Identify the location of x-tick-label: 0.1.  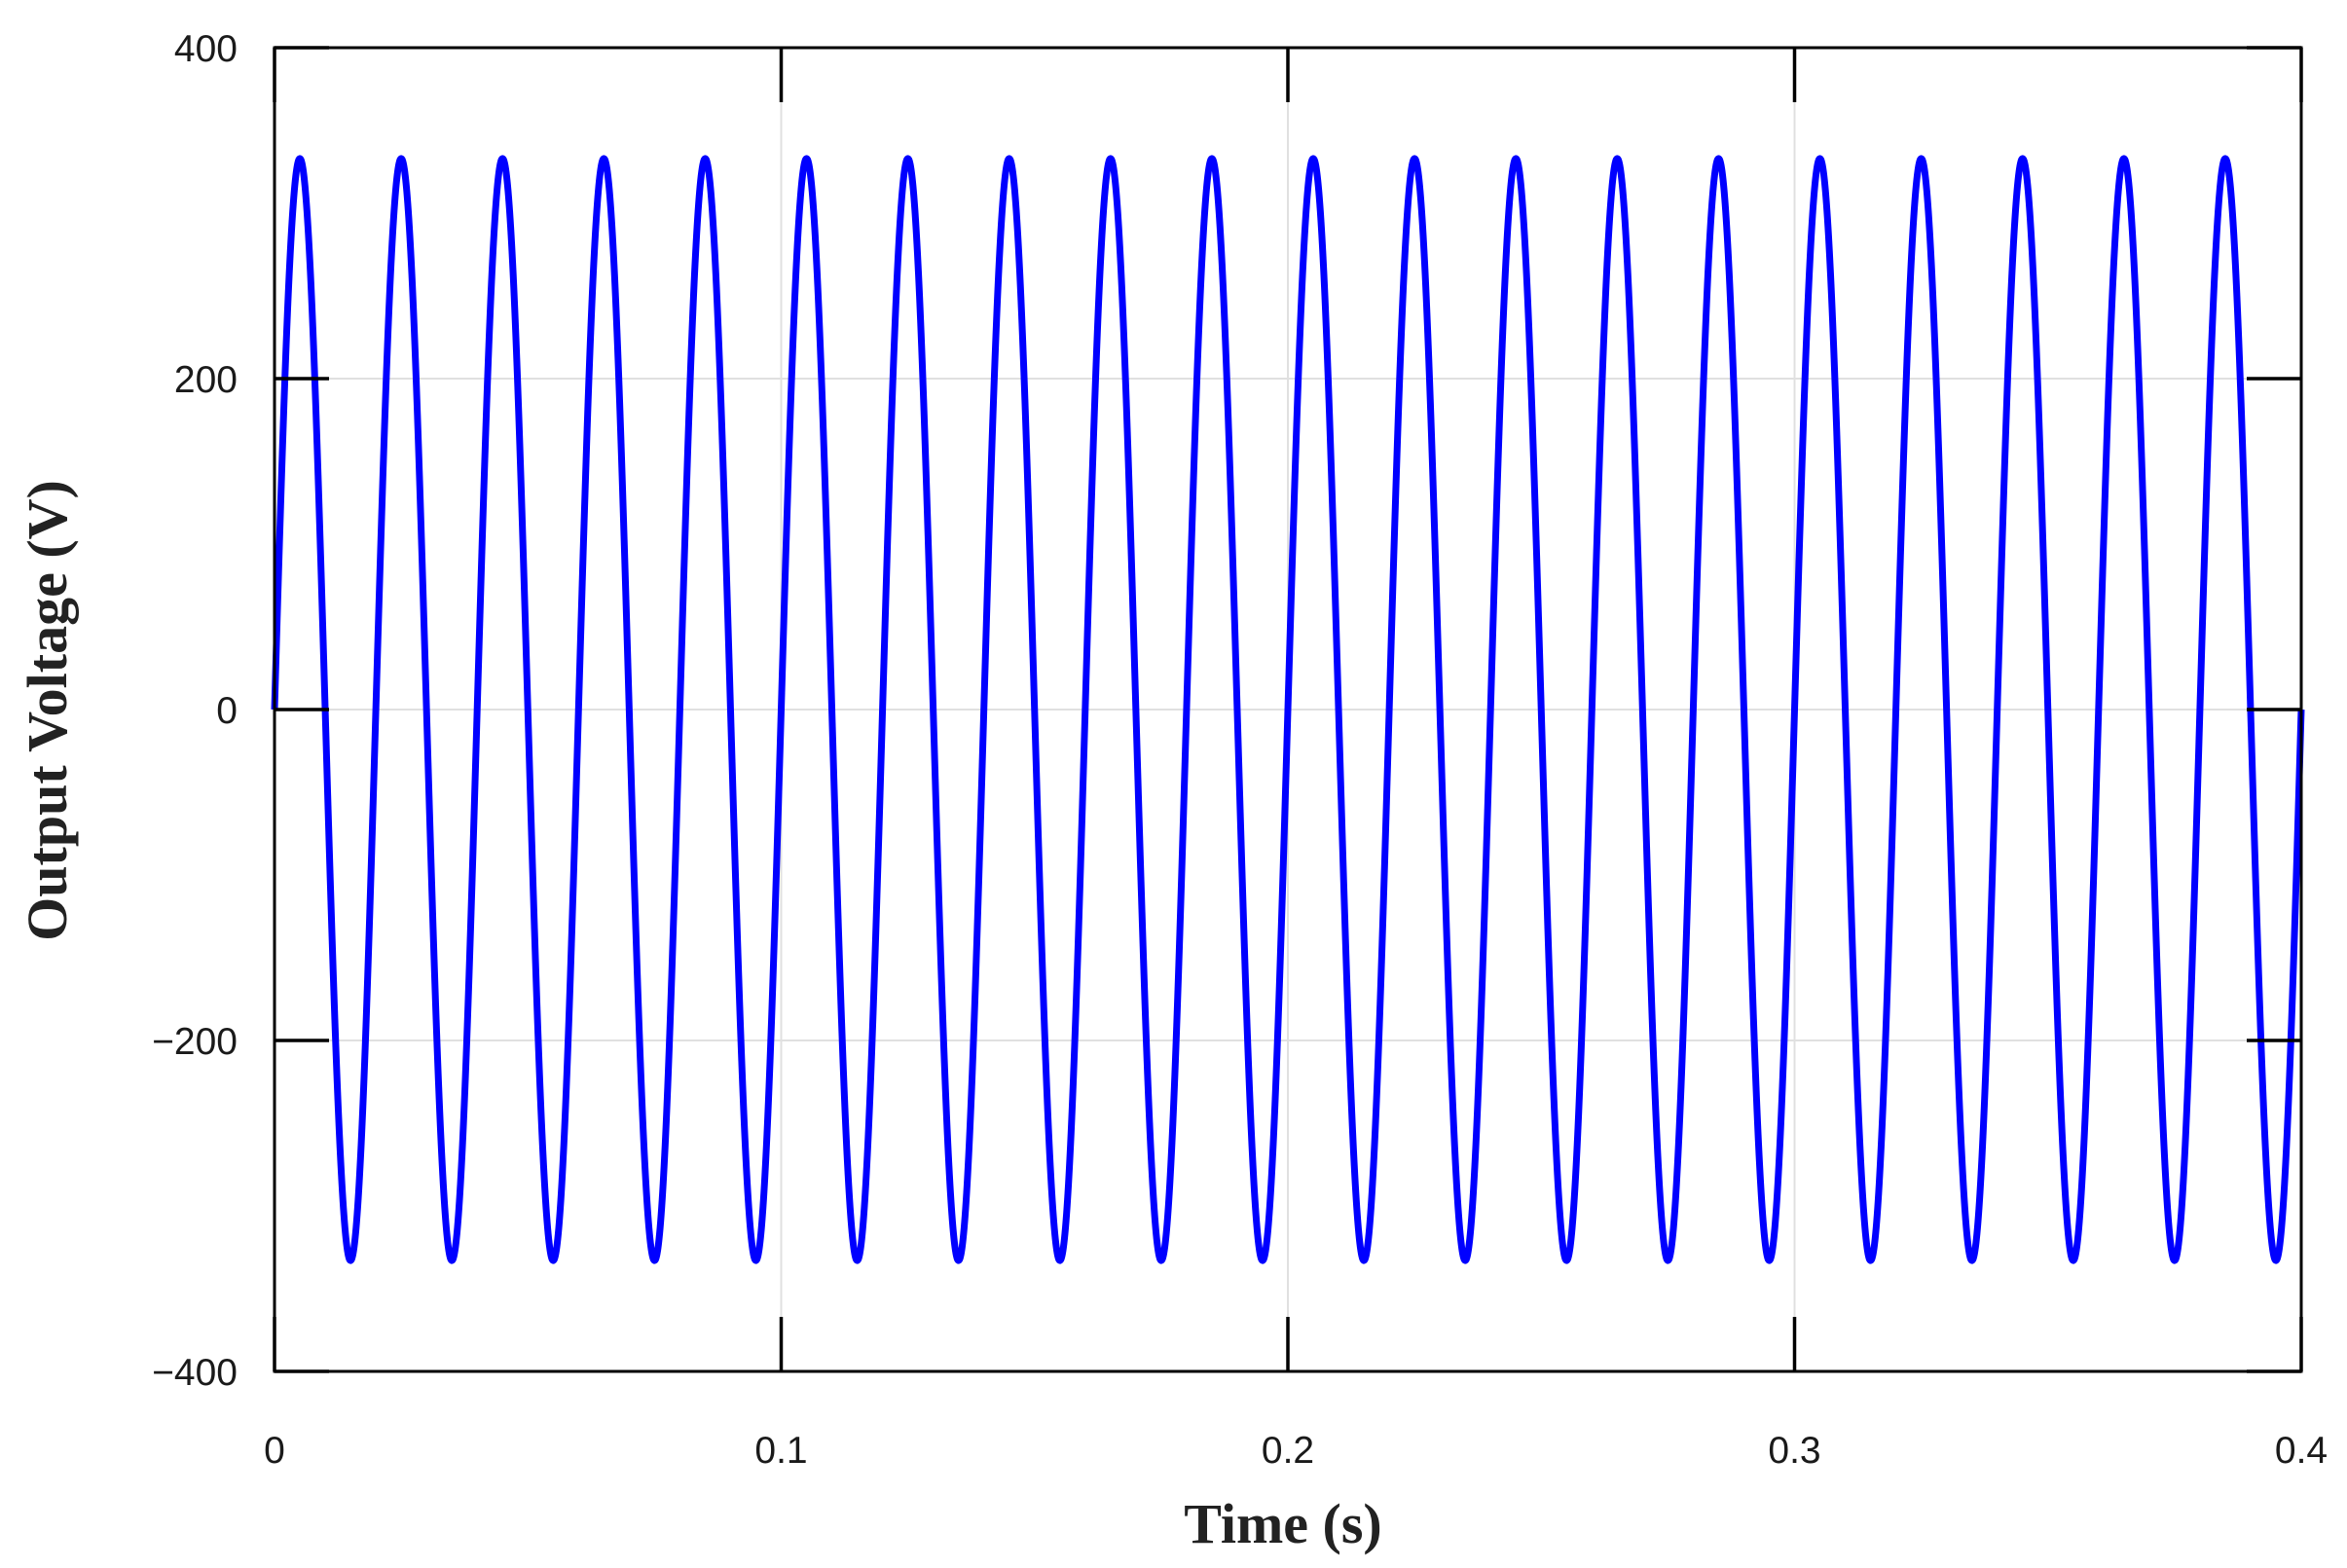
(781, 1451).